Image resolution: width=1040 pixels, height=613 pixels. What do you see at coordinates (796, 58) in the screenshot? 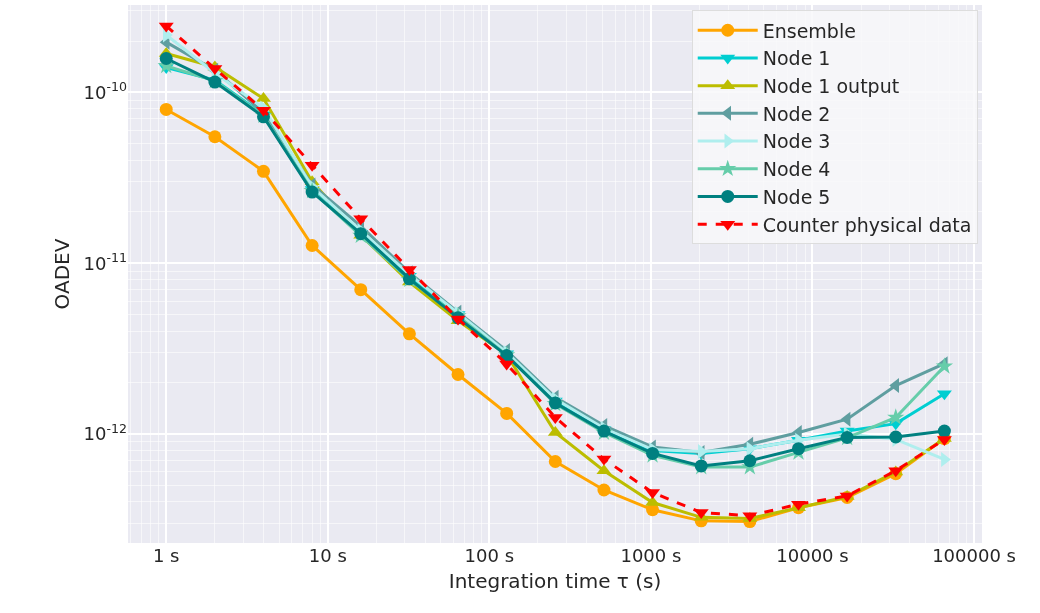
I see `legend-label: Node 1` at bounding box center [796, 58].